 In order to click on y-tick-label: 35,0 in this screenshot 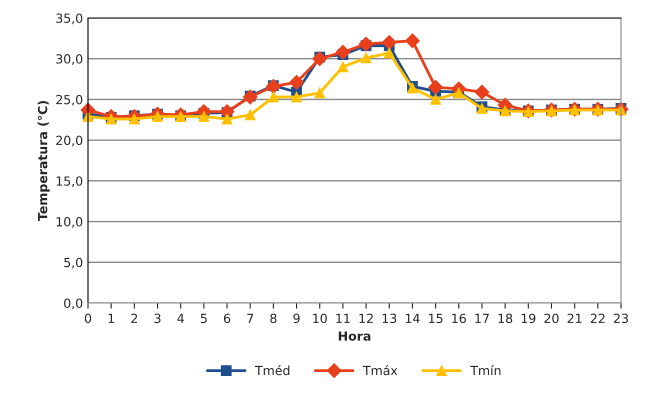, I will do `click(69, 18)`.